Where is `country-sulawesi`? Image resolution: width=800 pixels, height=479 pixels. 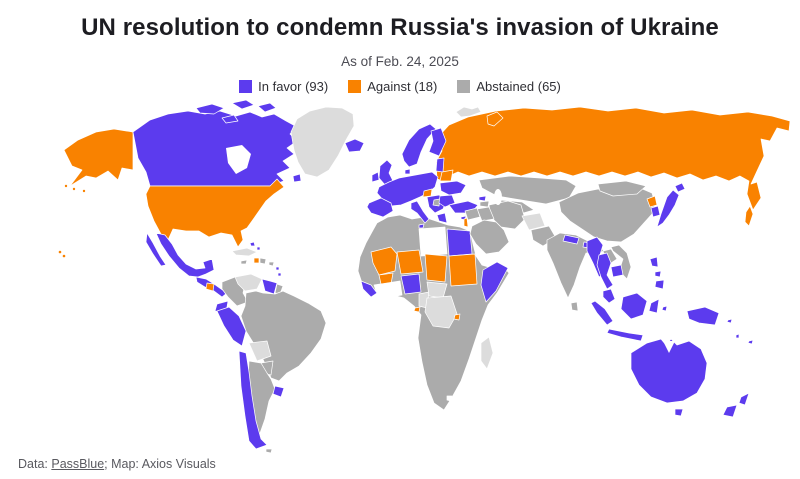
country-sulawesi is located at coordinates (654, 306).